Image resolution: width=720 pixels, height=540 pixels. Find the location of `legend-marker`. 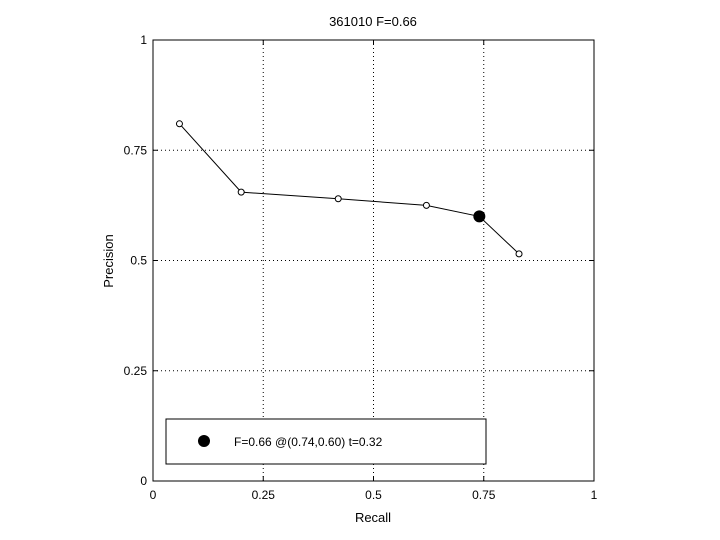

legend-marker is located at coordinates (204, 441).